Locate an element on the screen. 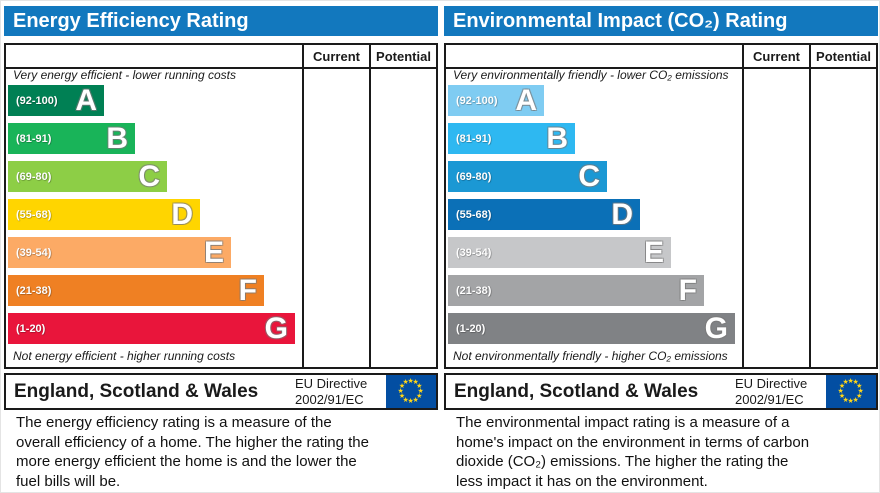 This screenshot has width=880, height=493. energy-panel-title: Energy Efficiency Rating is located at coordinates (221, 21).